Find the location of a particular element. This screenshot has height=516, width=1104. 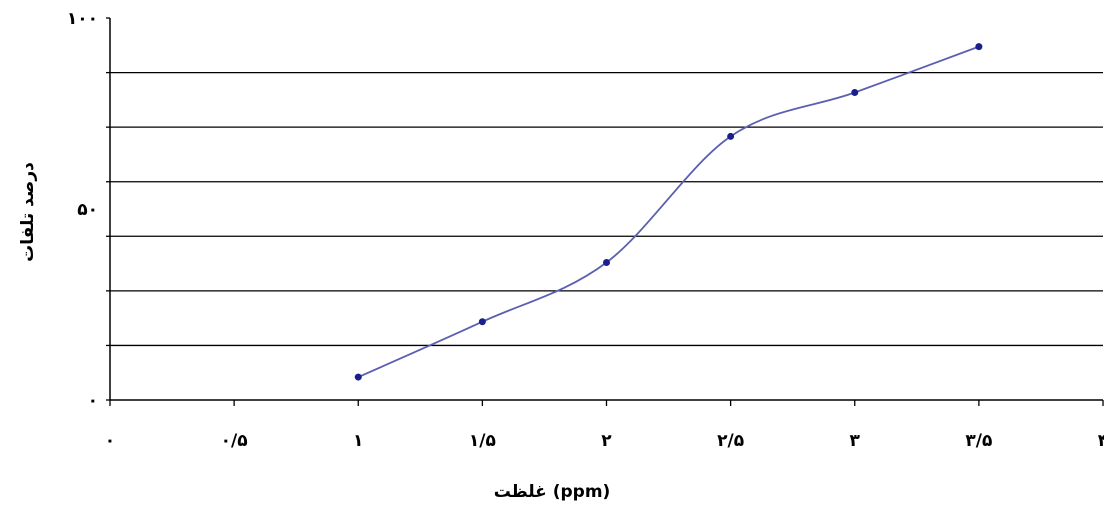

x-tick-label-5: ۲/۵ is located at coordinates (730, 441).